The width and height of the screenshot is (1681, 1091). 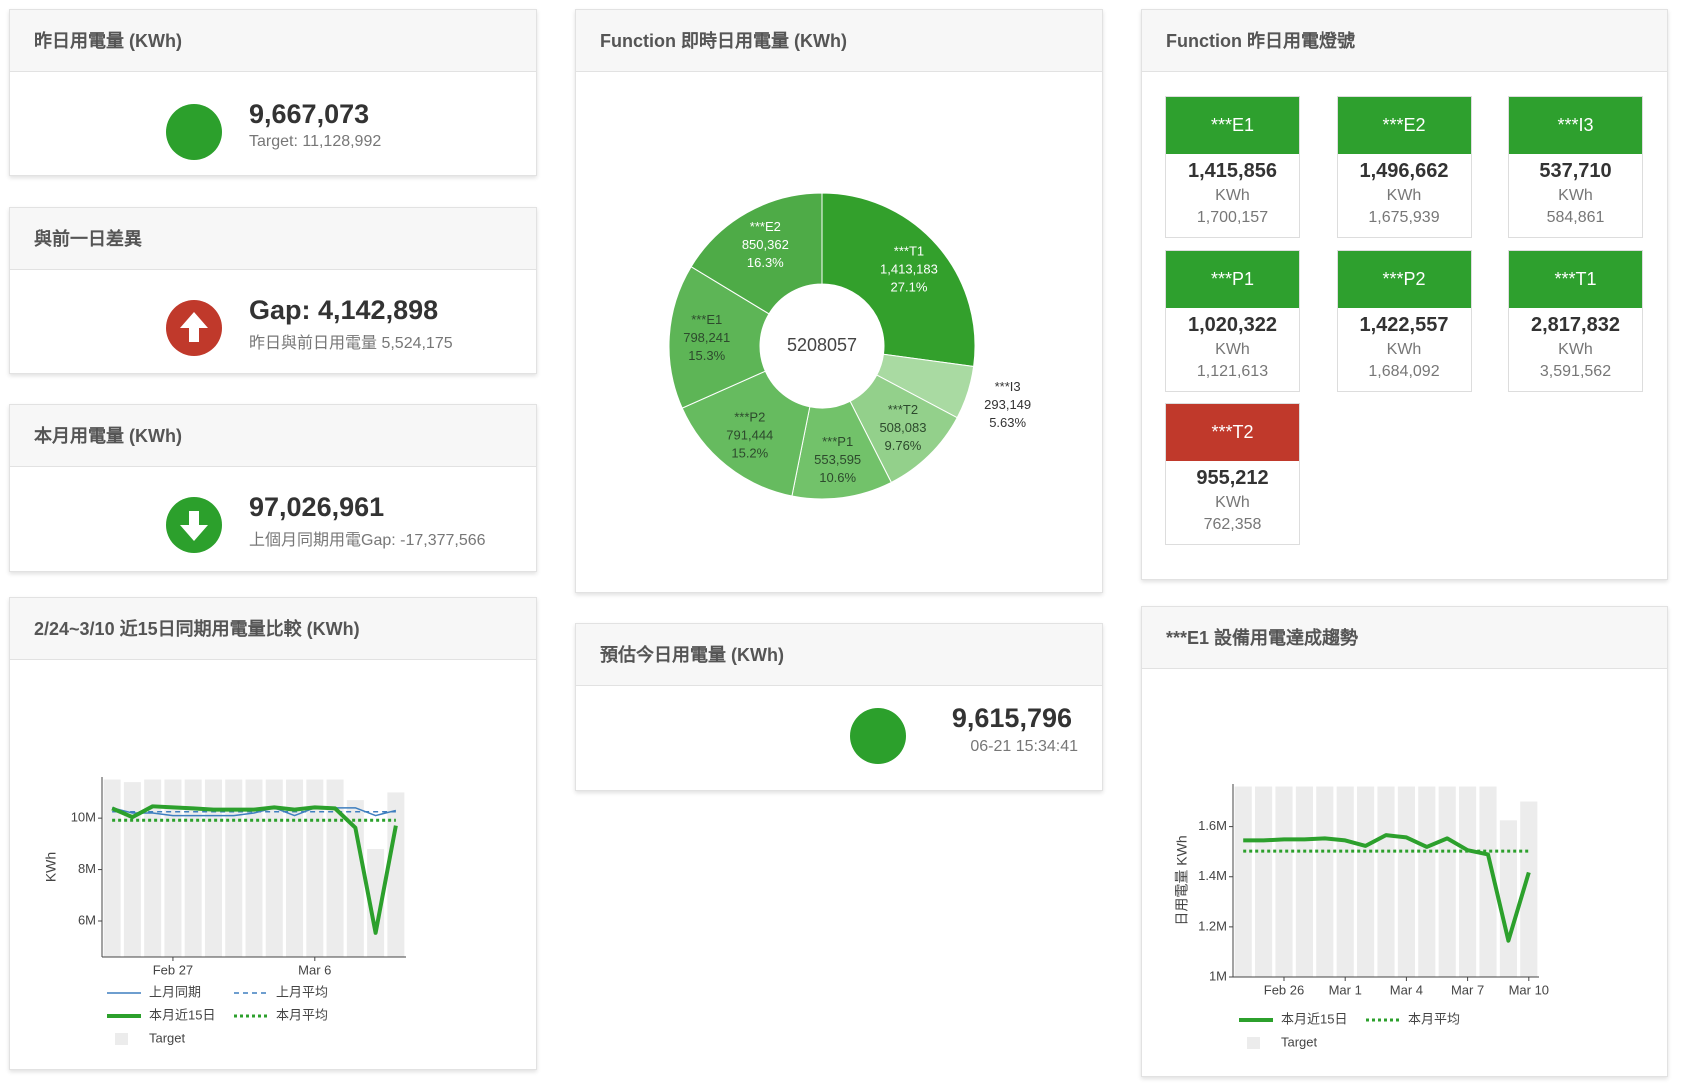 What do you see at coordinates (1284, 989) in the screenshot?
I see `x-tick-label: Feb 26` at bounding box center [1284, 989].